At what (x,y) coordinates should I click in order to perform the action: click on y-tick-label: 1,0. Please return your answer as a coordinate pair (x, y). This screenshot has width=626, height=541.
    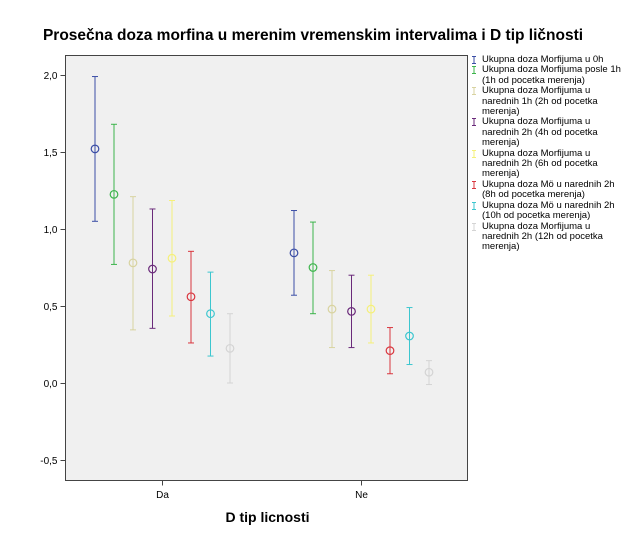
    Looking at the image, I should click on (51, 230).